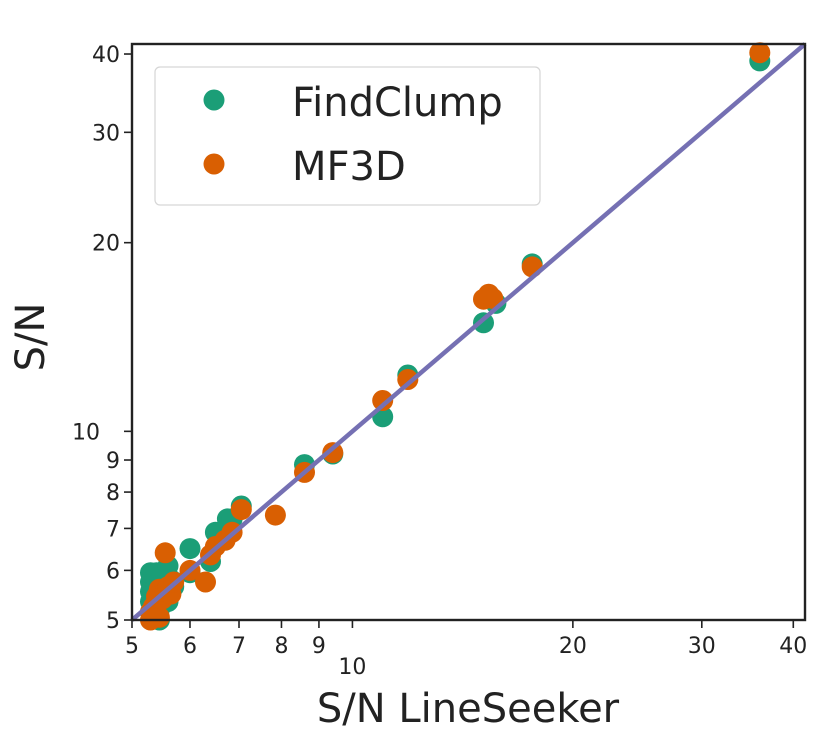  What do you see at coordinates (793, 646) in the screenshot?
I see `x-tick-label: 40` at bounding box center [793, 646].